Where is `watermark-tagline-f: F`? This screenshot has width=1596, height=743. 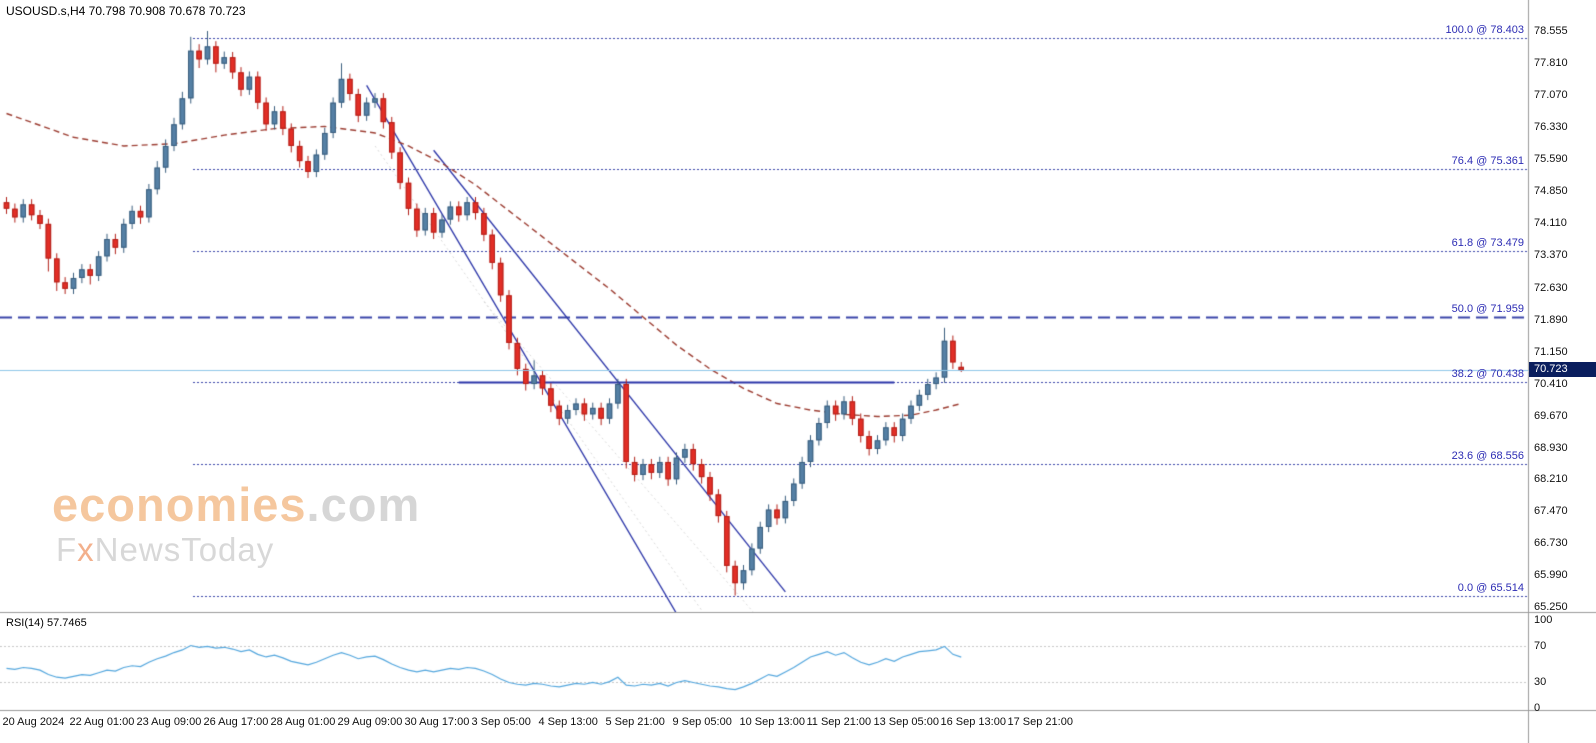
watermark-tagline-f: F is located at coordinates (67, 550).